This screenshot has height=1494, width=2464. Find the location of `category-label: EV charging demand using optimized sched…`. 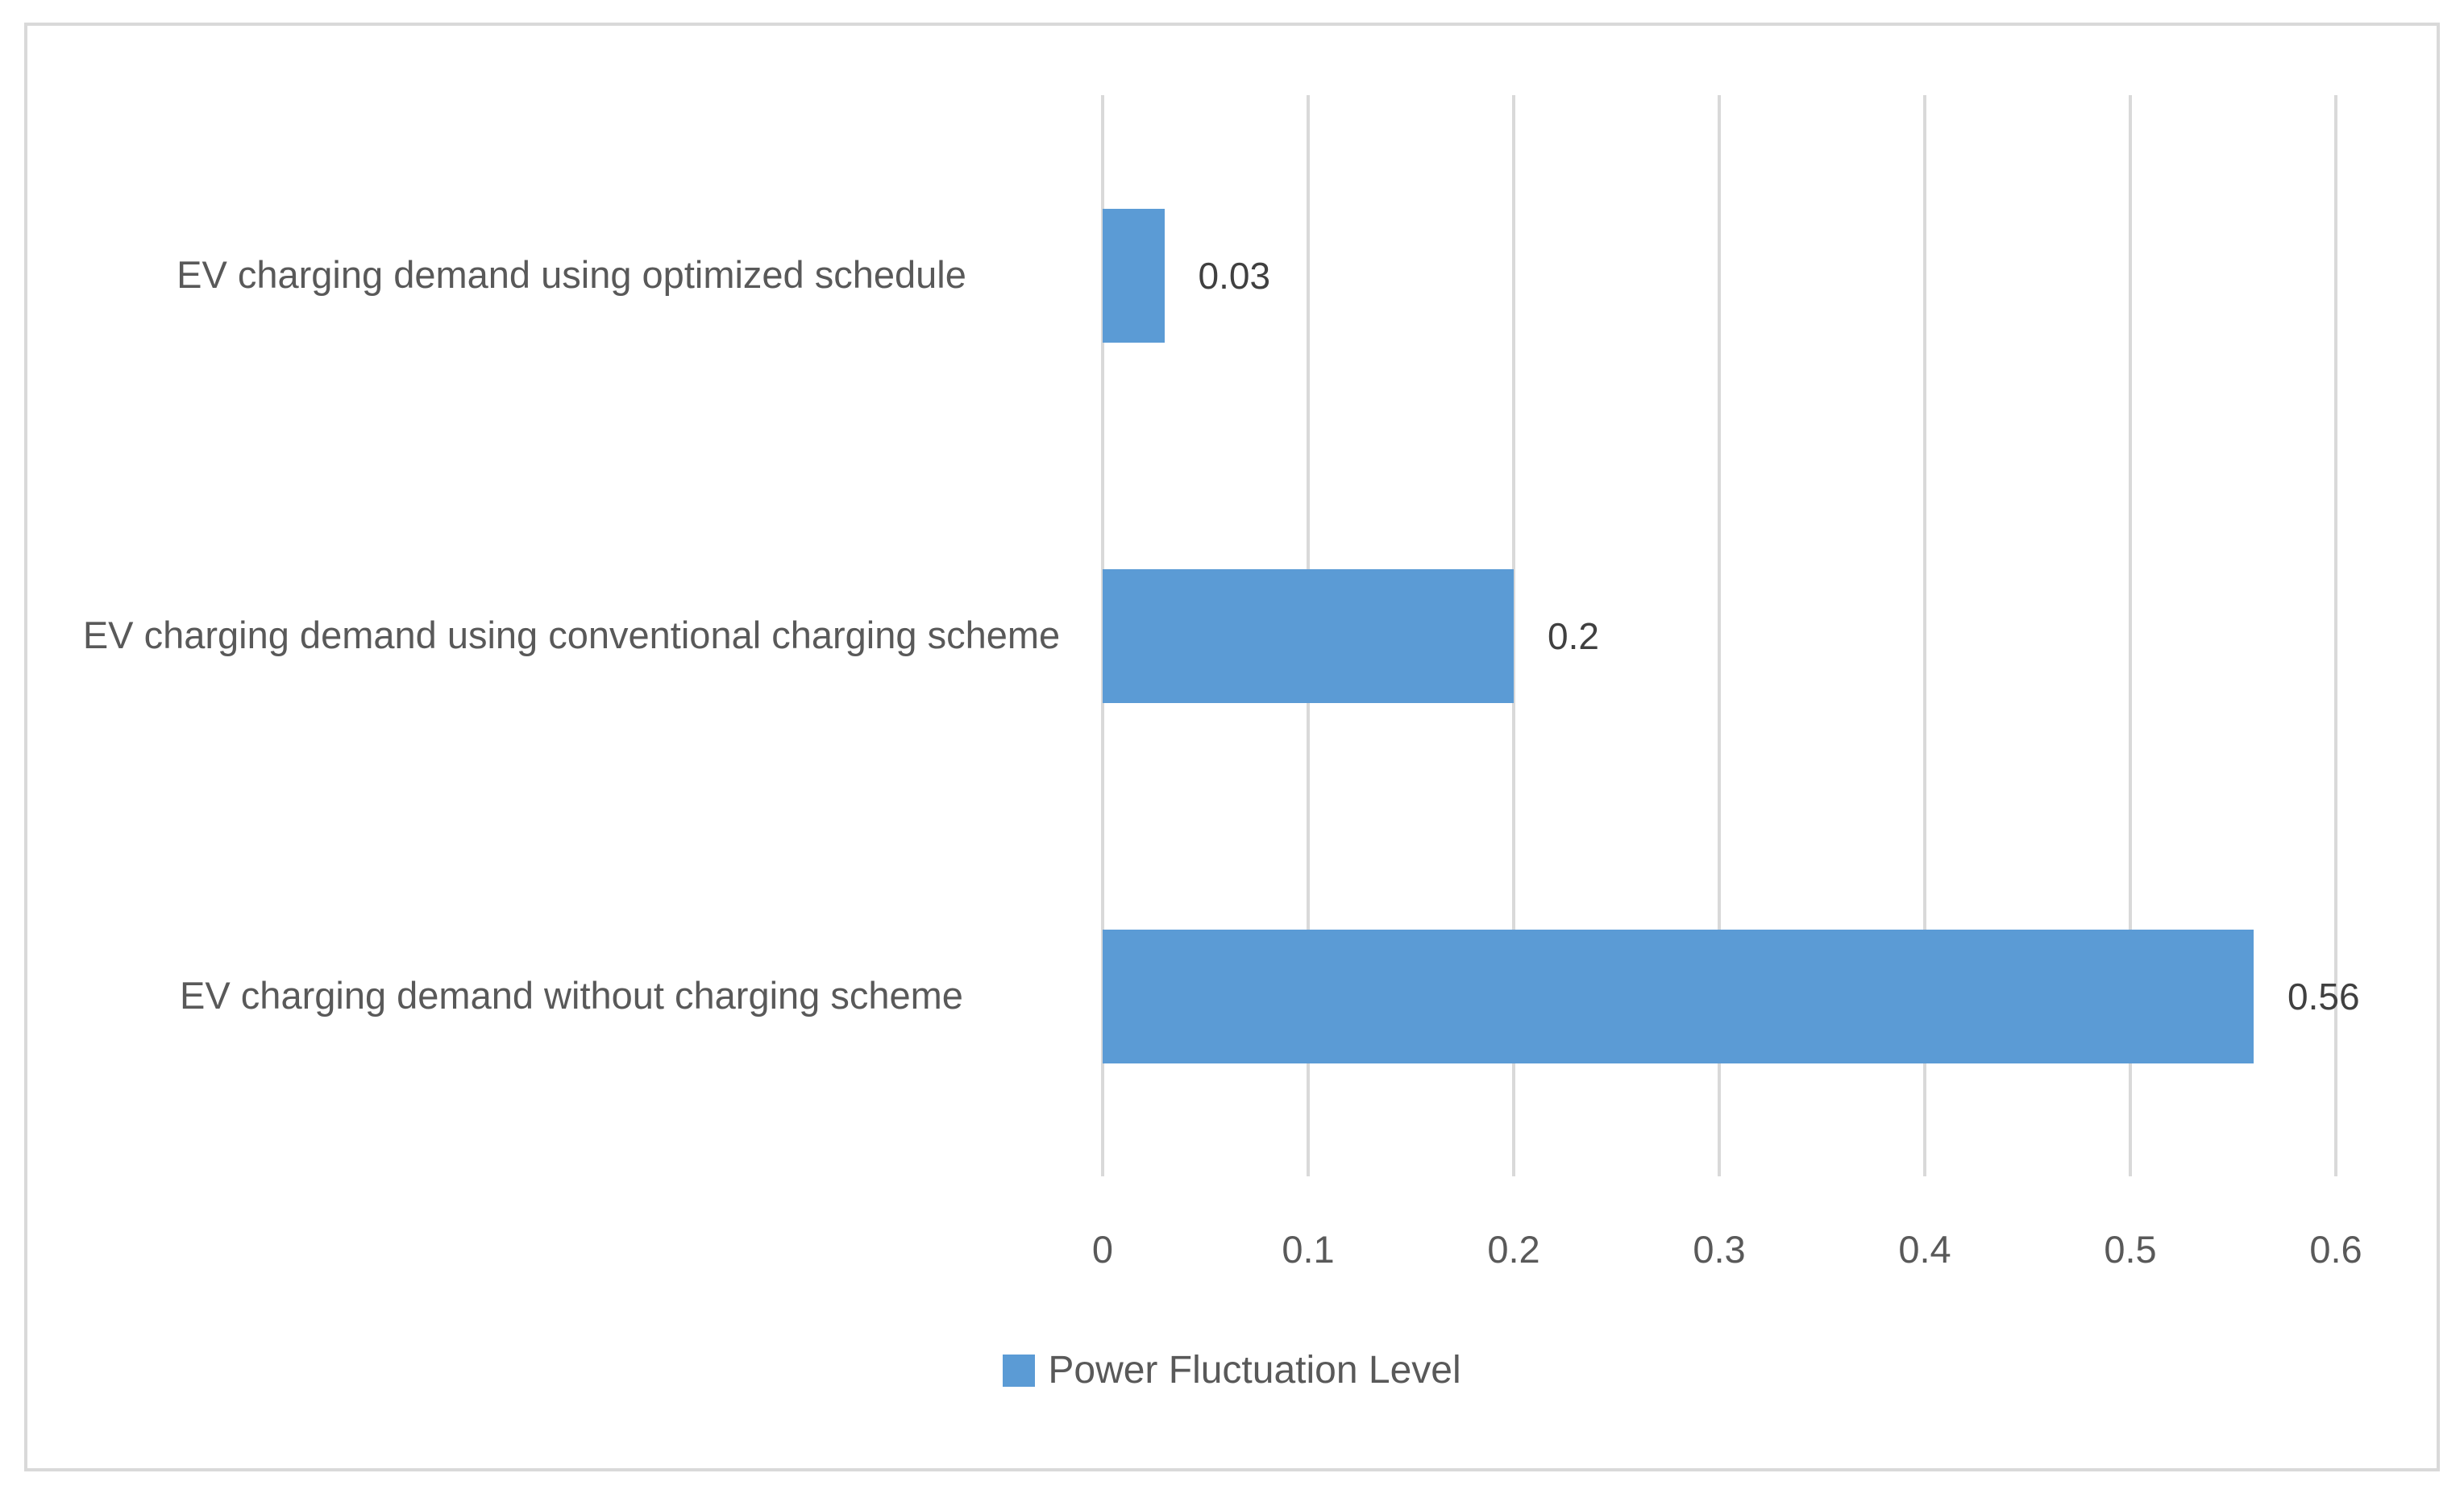

category-label: EV charging demand using optimized sched… is located at coordinates (571, 275).